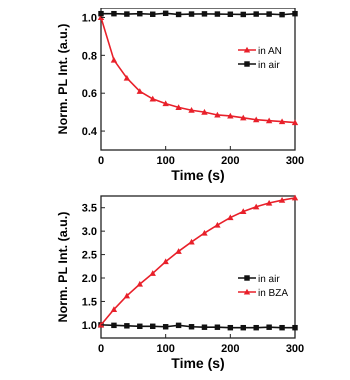 The height and width of the screenshot is (380, 350). Describe the element at coordinates (273, 293) in the screenshot. I see `legend-label: in BZA` at that location.